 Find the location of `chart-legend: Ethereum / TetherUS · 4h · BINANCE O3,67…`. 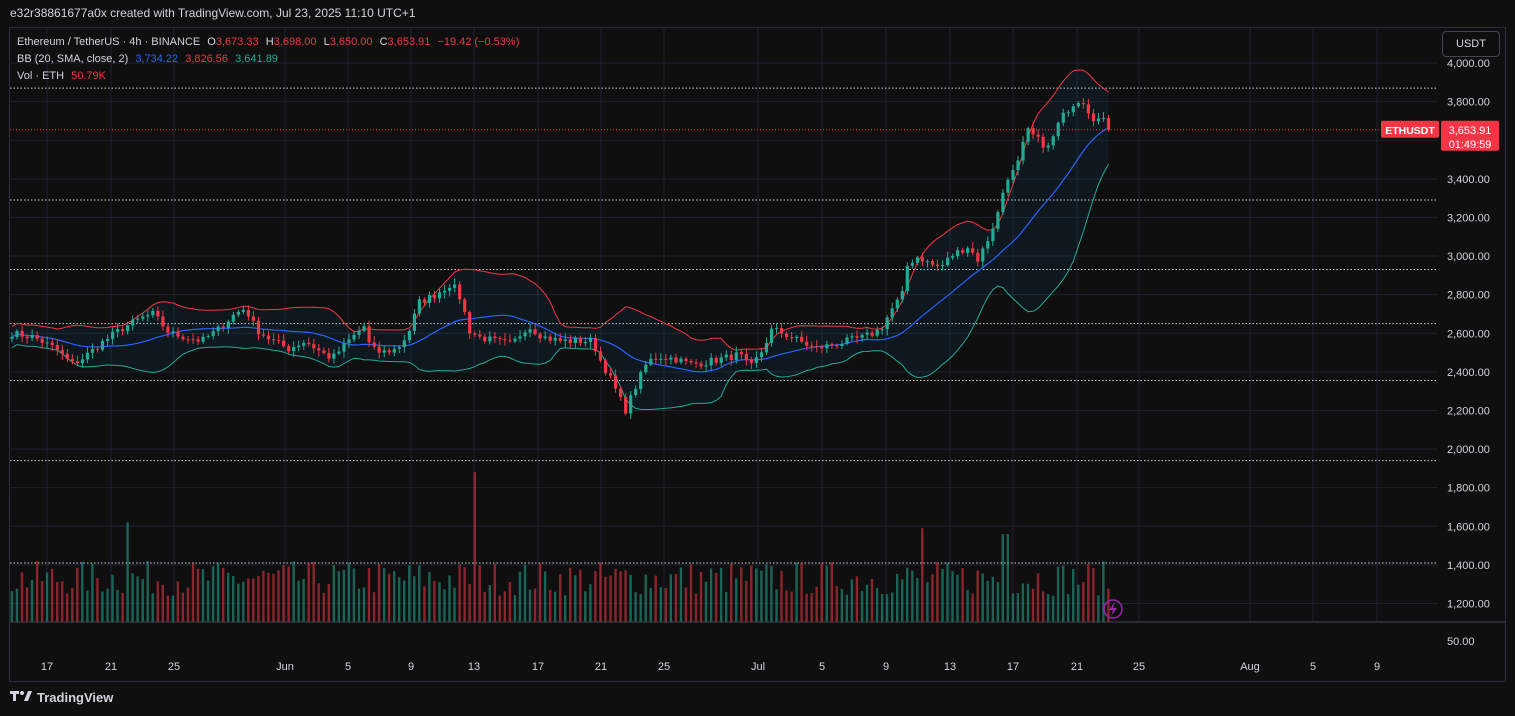

chart-legend: Ethereum / TetherUS · 4h · BINANCE O3,67… is located at coordinates (268, 59).